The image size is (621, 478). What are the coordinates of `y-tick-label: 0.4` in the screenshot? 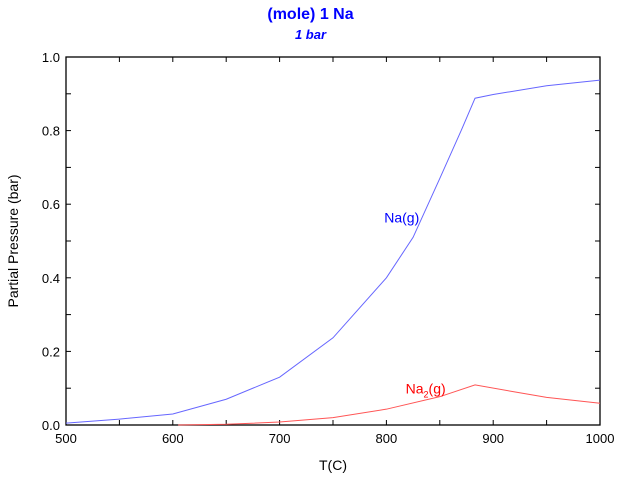 It's located at (51, 278).